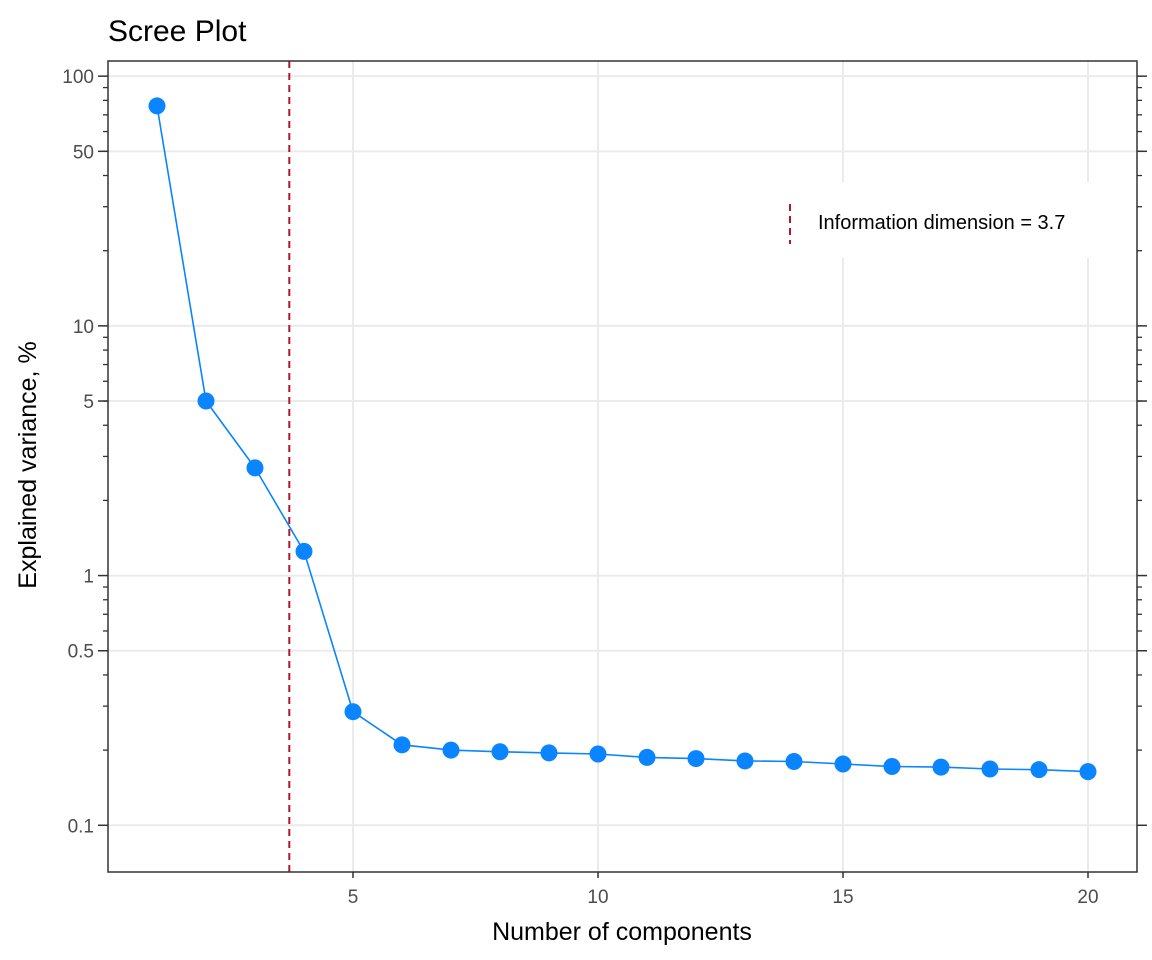 The height and width of the screenshot is (960, 1152). What do you see at coordinates (1087, 897) in the screenshot?
I see `x-tick-label: 20` at bounding box center [1087, 897].